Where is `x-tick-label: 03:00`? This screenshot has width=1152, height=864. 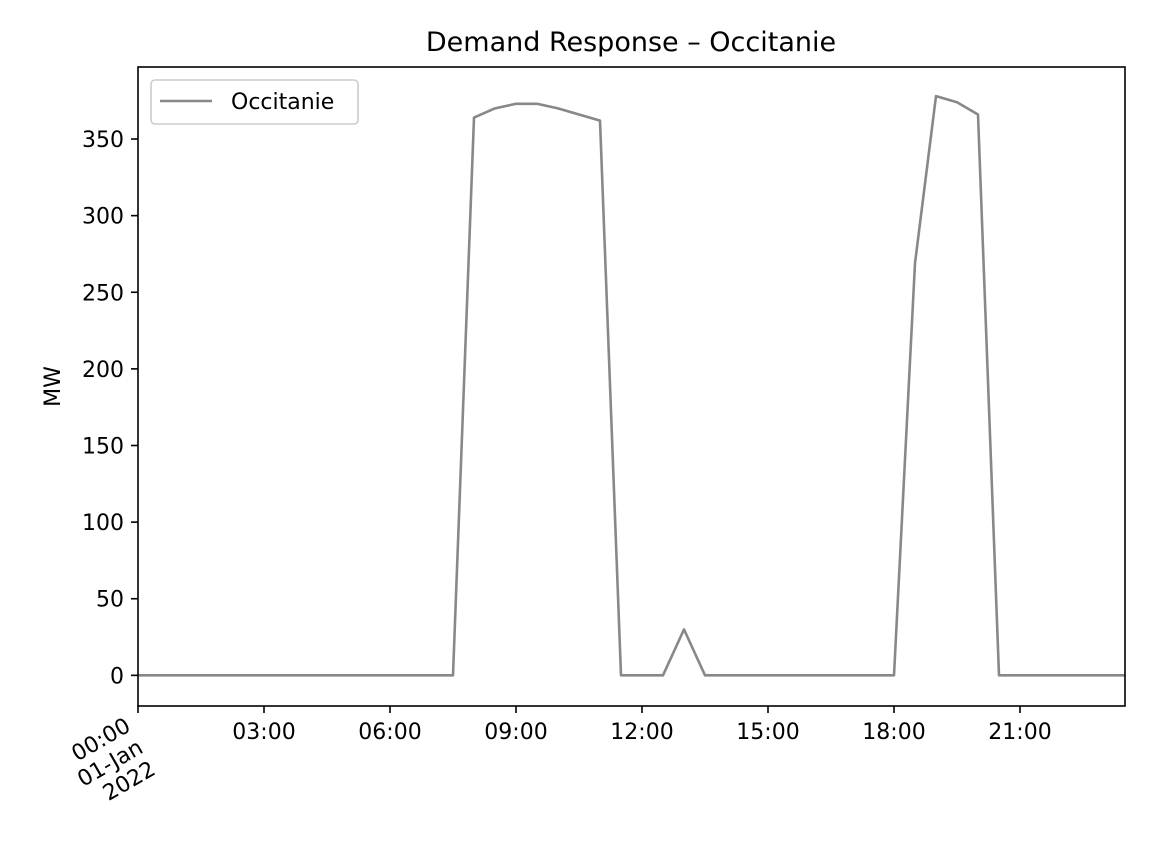
x-tick-label: 03:00 is located at coordinates (263, 732).